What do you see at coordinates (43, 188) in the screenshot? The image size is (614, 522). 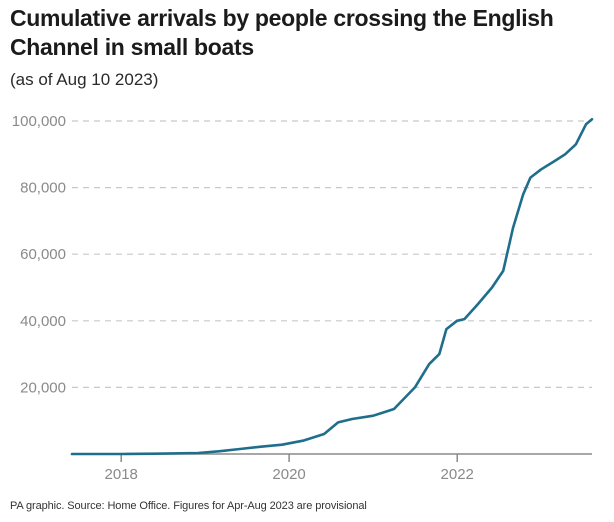 I see `y-tick-label: 80,000` at bounding box center [43, 188].